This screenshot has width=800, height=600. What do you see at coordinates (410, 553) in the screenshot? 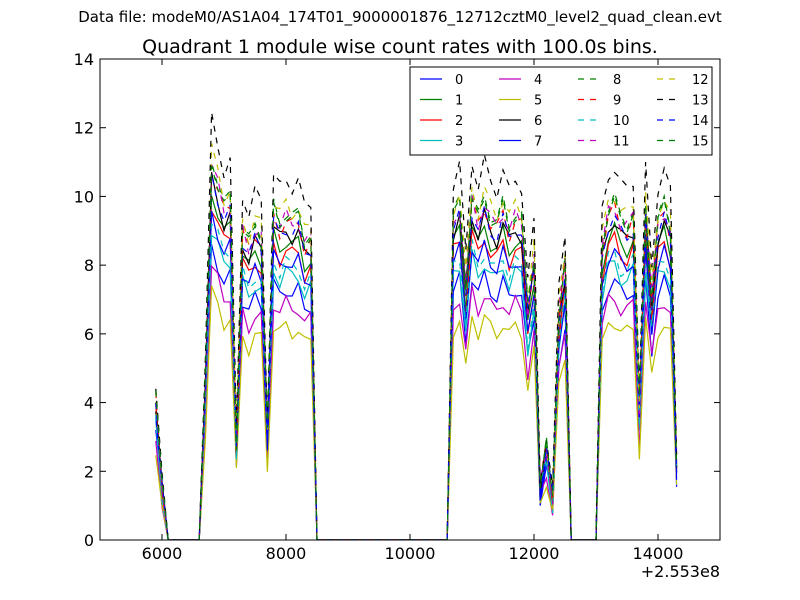
I see `x-tick-label: 10000` at bounding box center [410, 553].